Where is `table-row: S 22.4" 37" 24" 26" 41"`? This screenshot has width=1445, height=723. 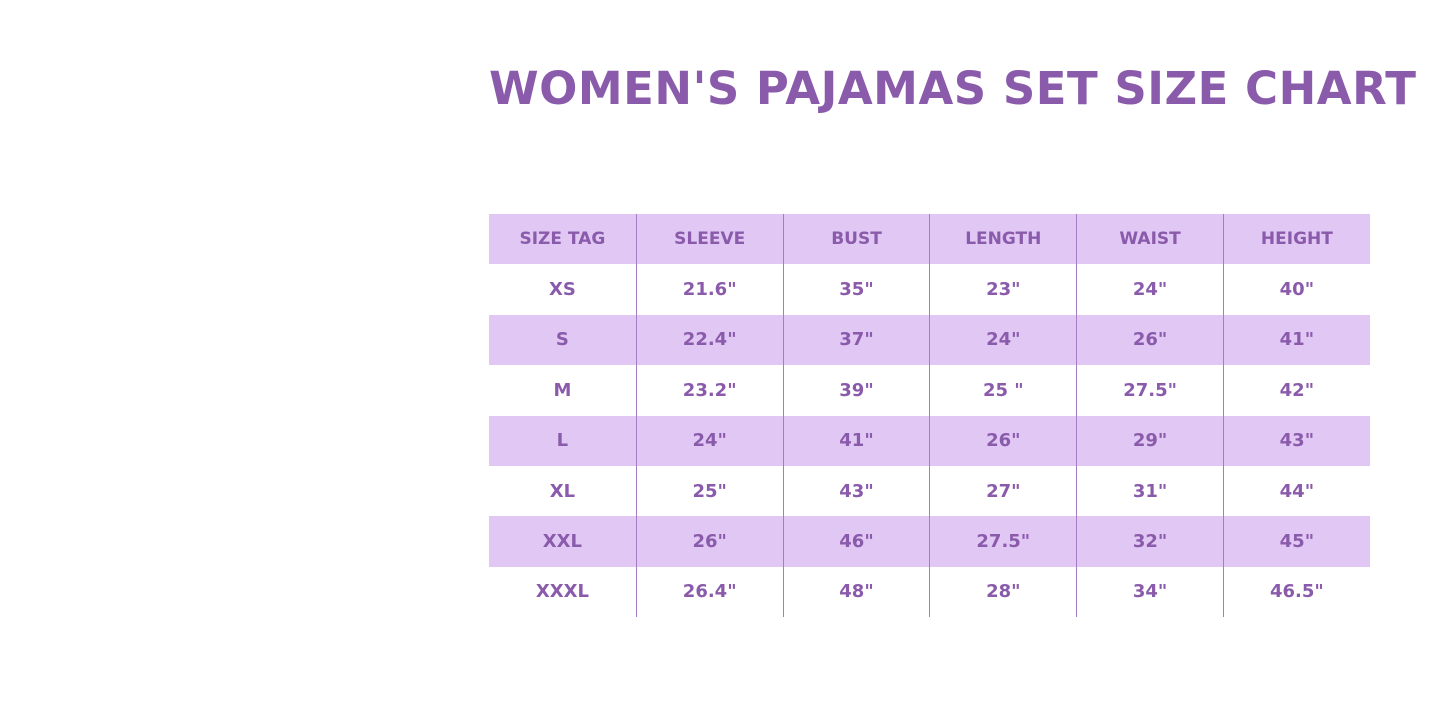 table-row: S 22.4" 37" 24" 26" 41" is located at coordinates (929, 340).